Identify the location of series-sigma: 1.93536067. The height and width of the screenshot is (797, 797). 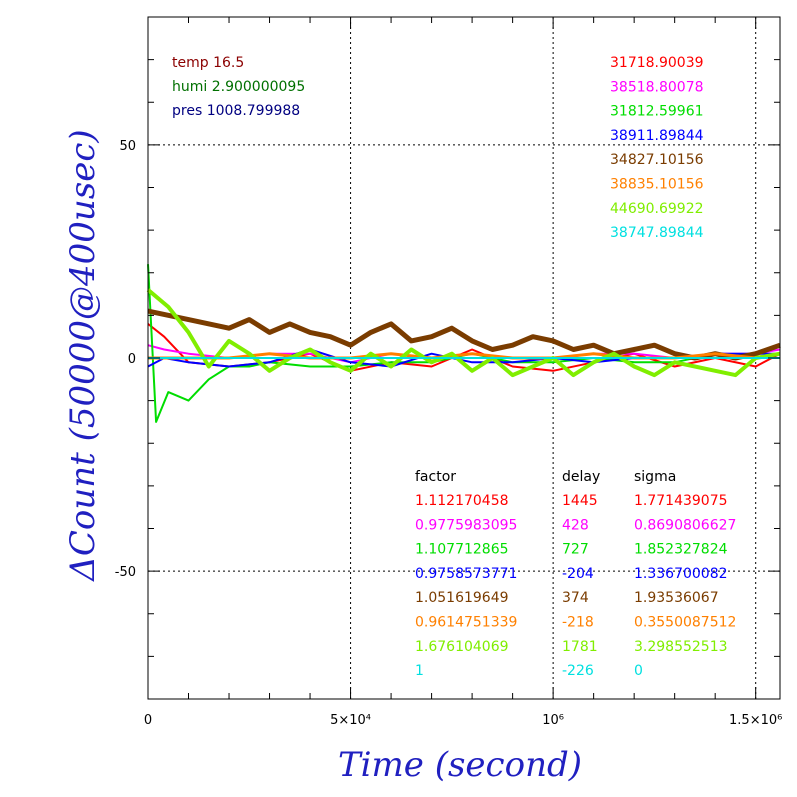
(676, 598).